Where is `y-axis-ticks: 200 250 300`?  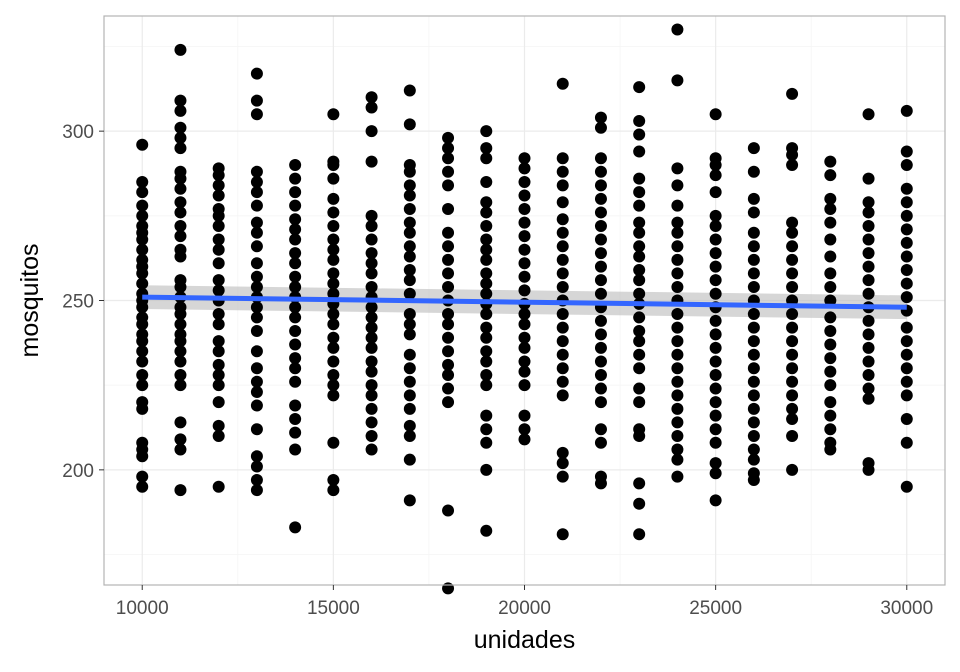
y-axis-ticks: 200 250 300 is located at coordinates (83, 302).